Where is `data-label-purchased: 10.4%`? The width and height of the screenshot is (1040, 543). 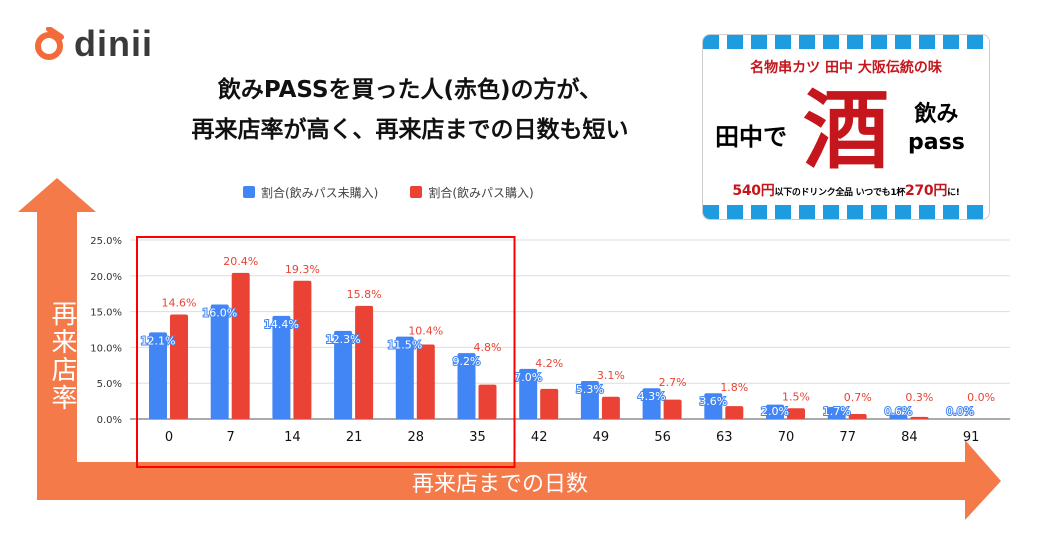
data-label-purchased: 10.4% is located at coordinates (425, 331).